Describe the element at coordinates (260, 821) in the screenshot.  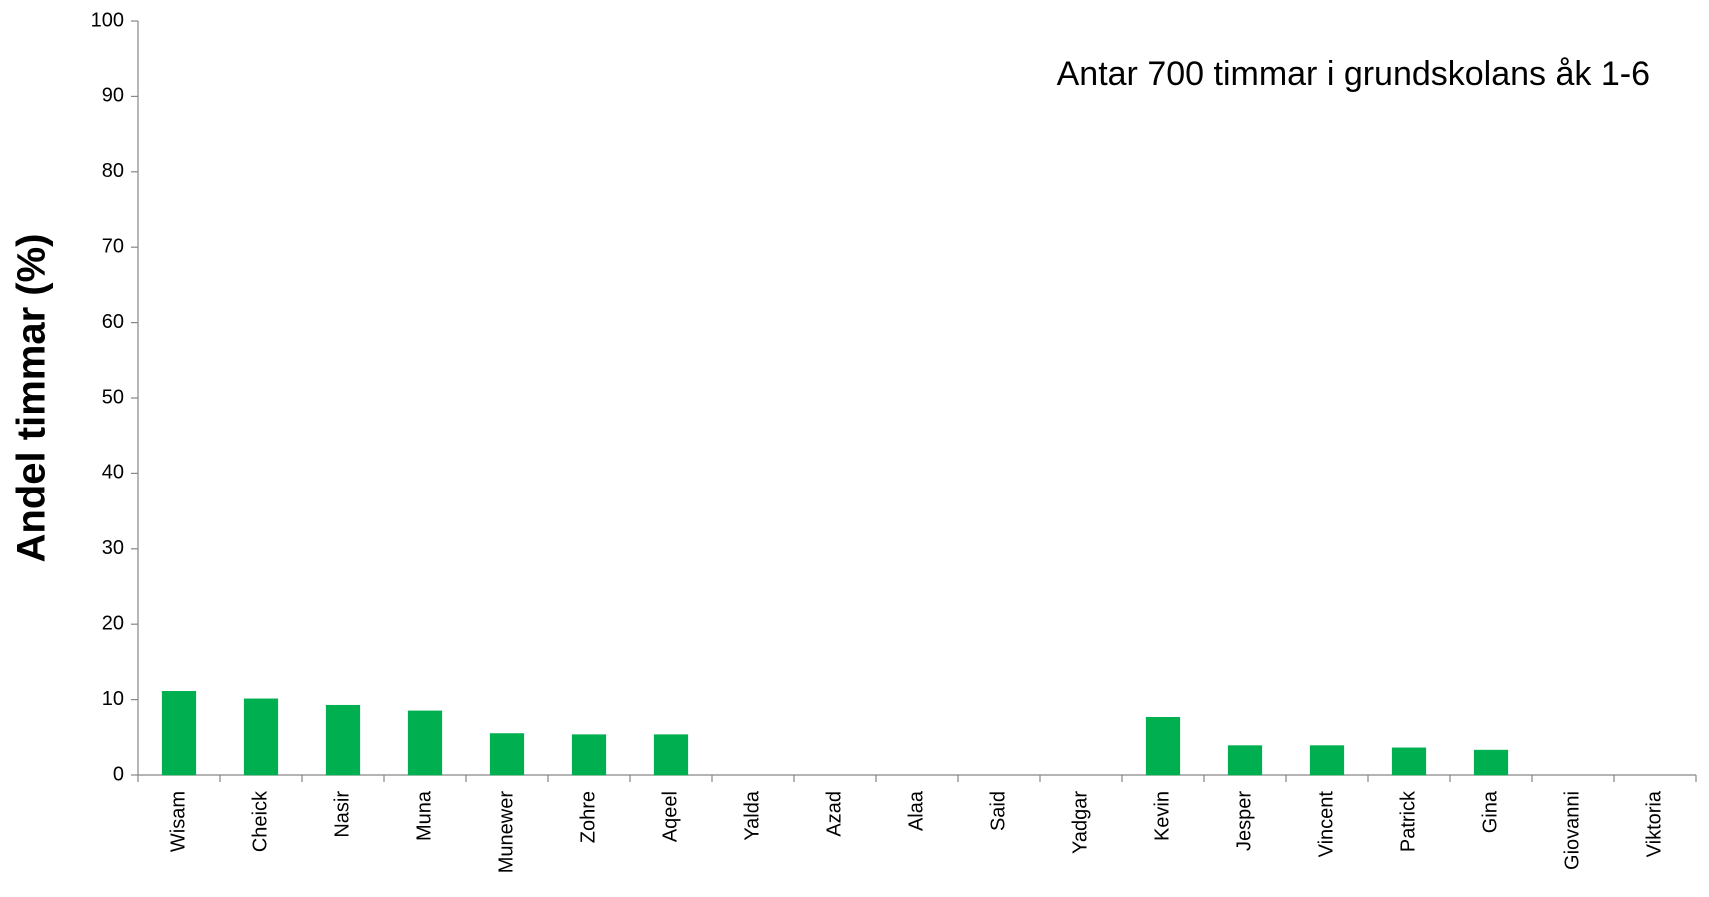
I see `x-tick-label: Cheick` at that location.